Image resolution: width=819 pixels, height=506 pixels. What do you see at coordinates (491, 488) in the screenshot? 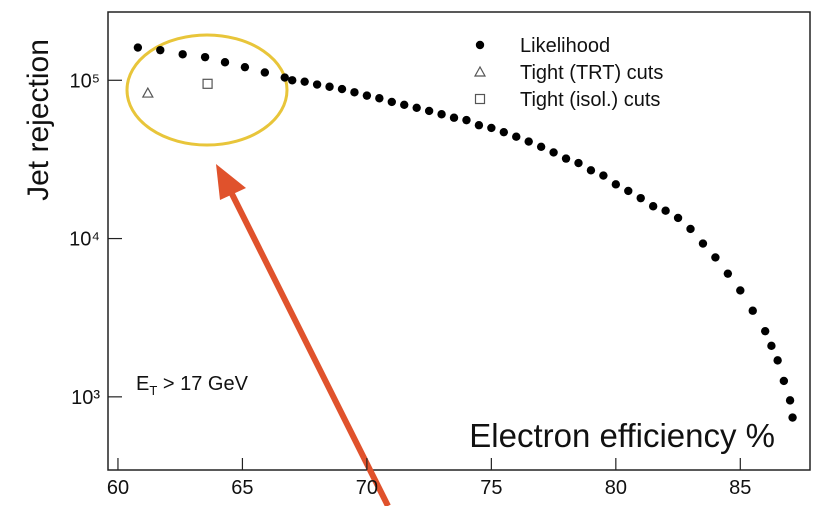
I see `x-tick-label: 75` at bounding box center [491, 488].